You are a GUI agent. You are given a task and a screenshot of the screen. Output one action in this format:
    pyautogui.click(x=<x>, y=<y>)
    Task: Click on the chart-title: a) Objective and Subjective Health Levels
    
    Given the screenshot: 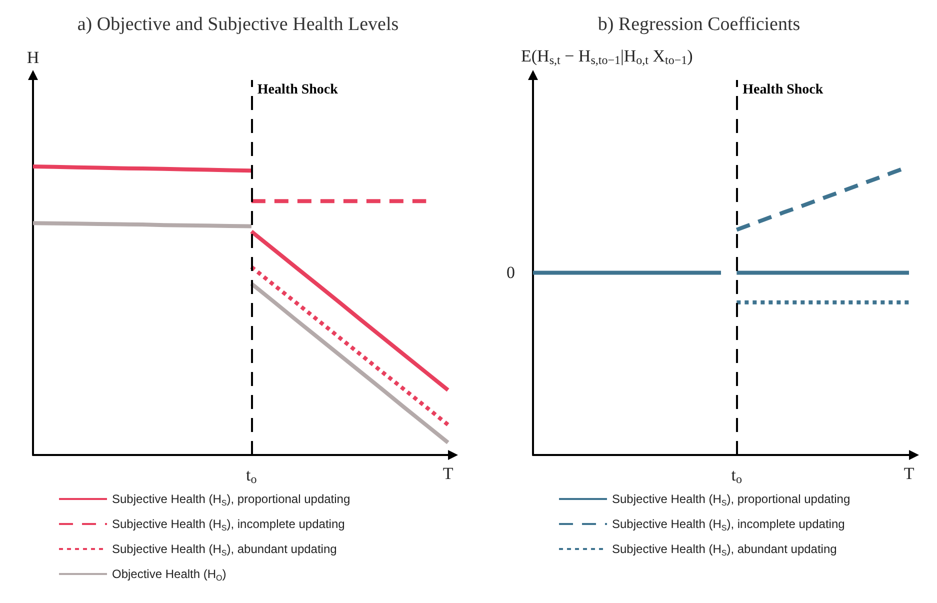 What is the action you would take?
    pyautogui.click(x=238, y=24)
    